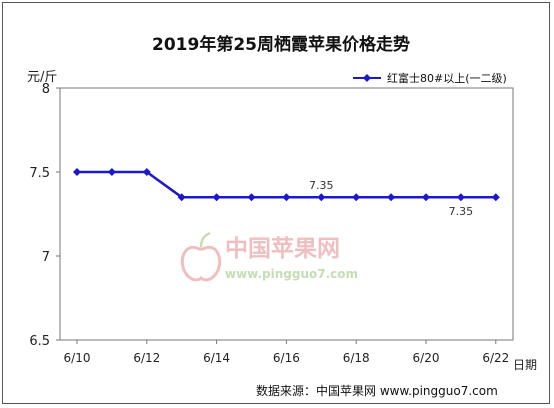 The image size is (554, 408). Describe the element at coordinates (39, 341) in the screenshot. I see `y-tick-label: 6.5` at that location.